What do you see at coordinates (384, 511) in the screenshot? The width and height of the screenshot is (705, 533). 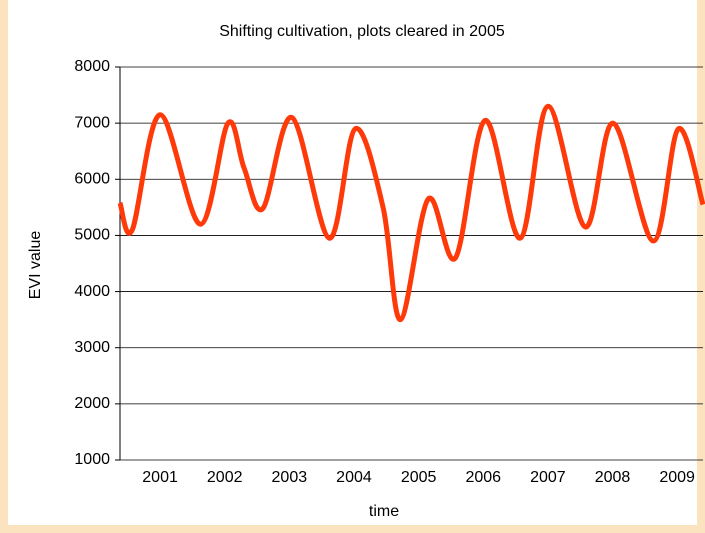 I see `x-axis-label: time` at bounding box center [384, 511].